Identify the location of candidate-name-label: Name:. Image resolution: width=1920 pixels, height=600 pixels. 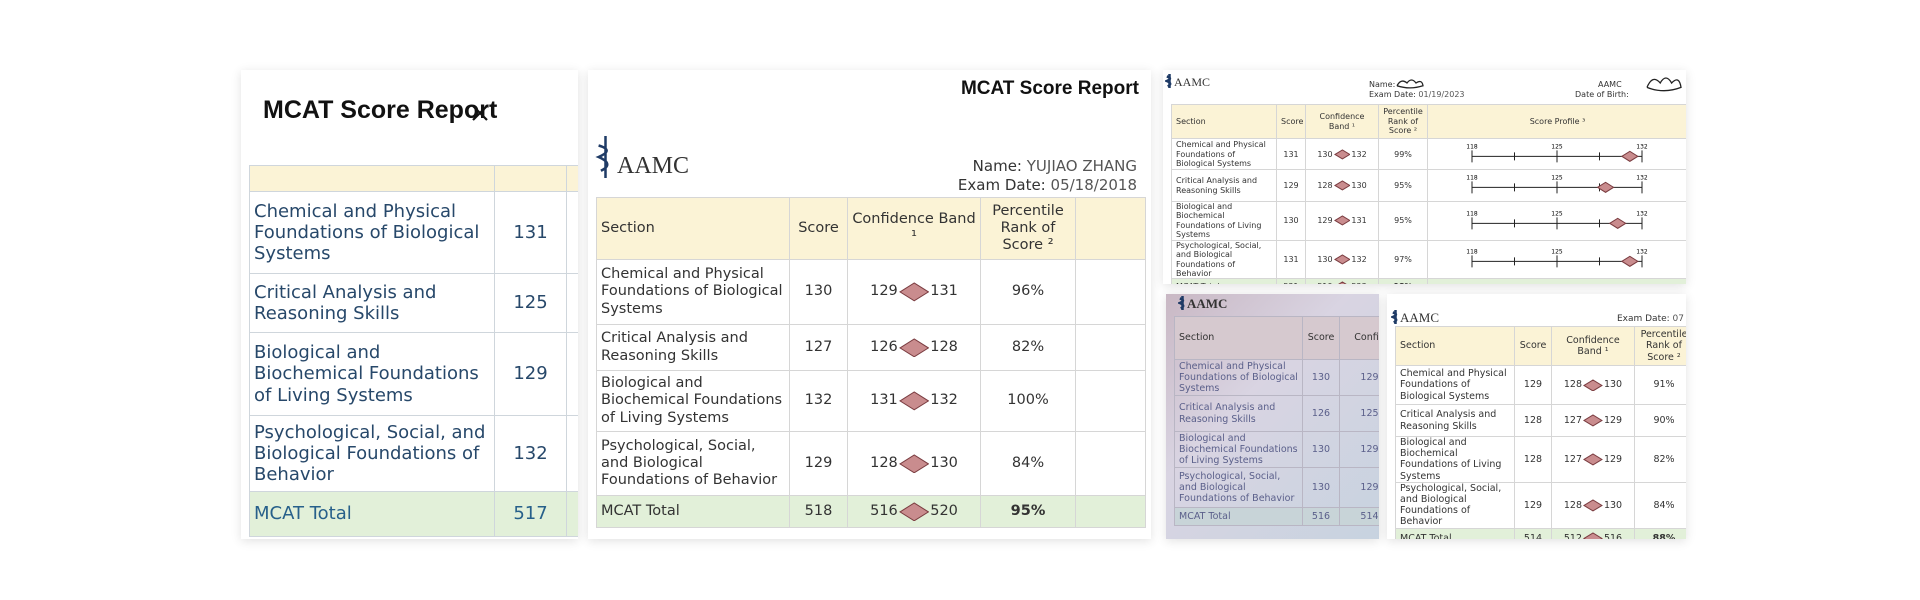
(1382, 84).